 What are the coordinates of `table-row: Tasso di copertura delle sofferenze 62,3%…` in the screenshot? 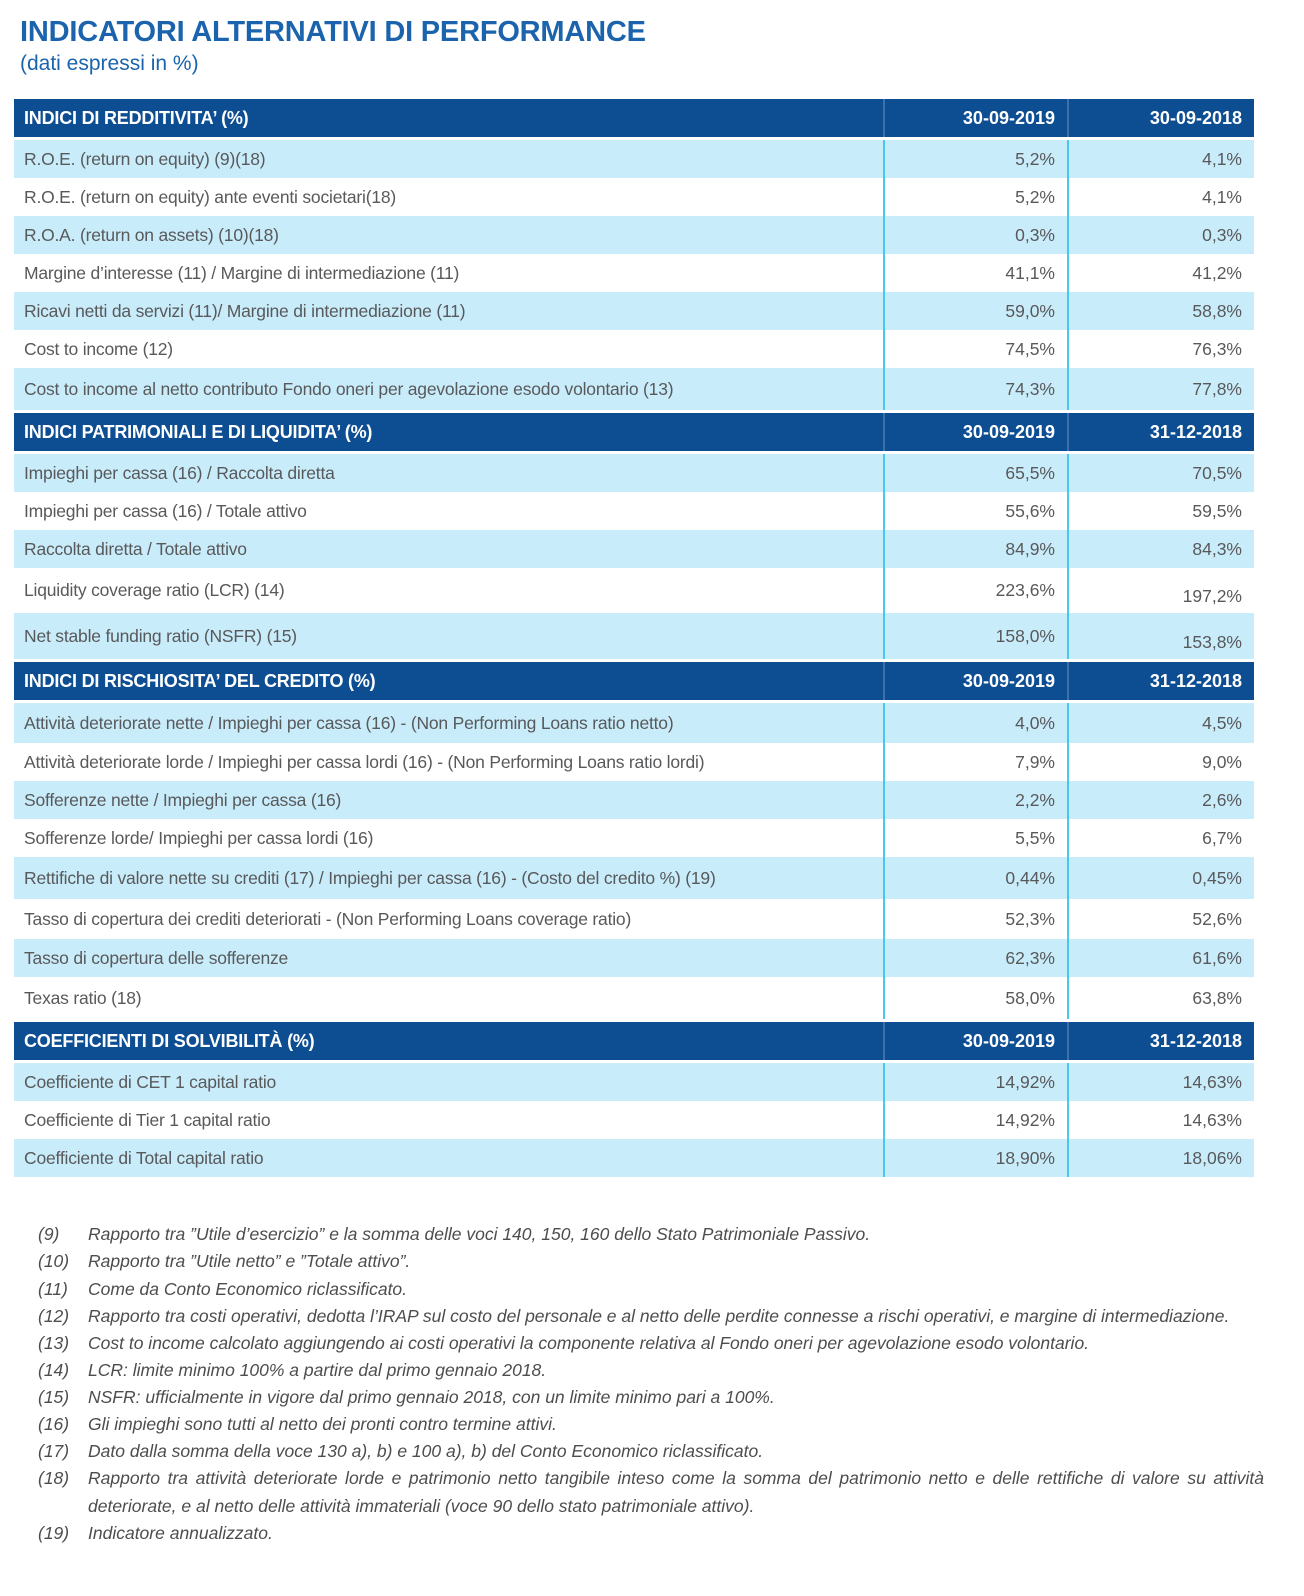 It's located at (634, 958).